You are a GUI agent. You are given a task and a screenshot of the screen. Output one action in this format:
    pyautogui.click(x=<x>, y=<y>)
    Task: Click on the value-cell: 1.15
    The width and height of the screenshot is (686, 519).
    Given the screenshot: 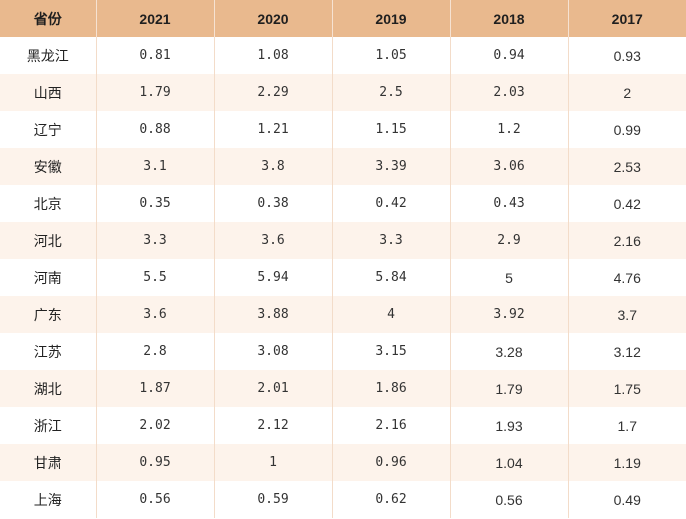 What is the action you would take?
    pyautogui.click(x=391, y=129)
    